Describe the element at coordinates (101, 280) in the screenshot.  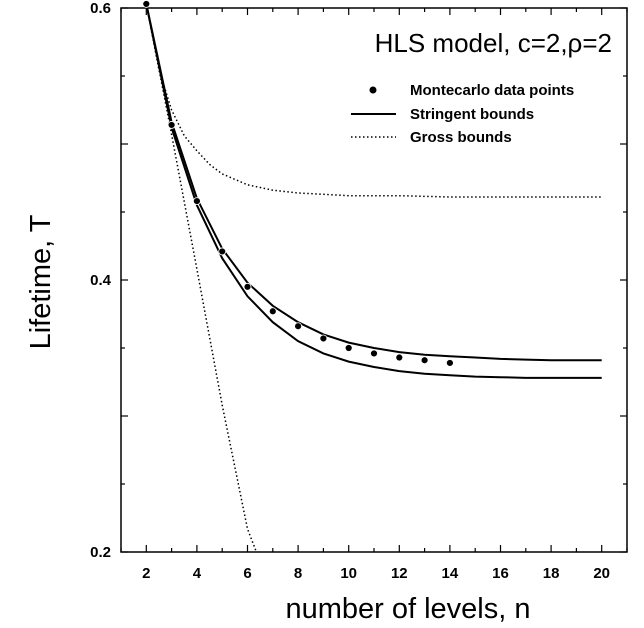
I see `y-tick-label: 0.4` at that location.